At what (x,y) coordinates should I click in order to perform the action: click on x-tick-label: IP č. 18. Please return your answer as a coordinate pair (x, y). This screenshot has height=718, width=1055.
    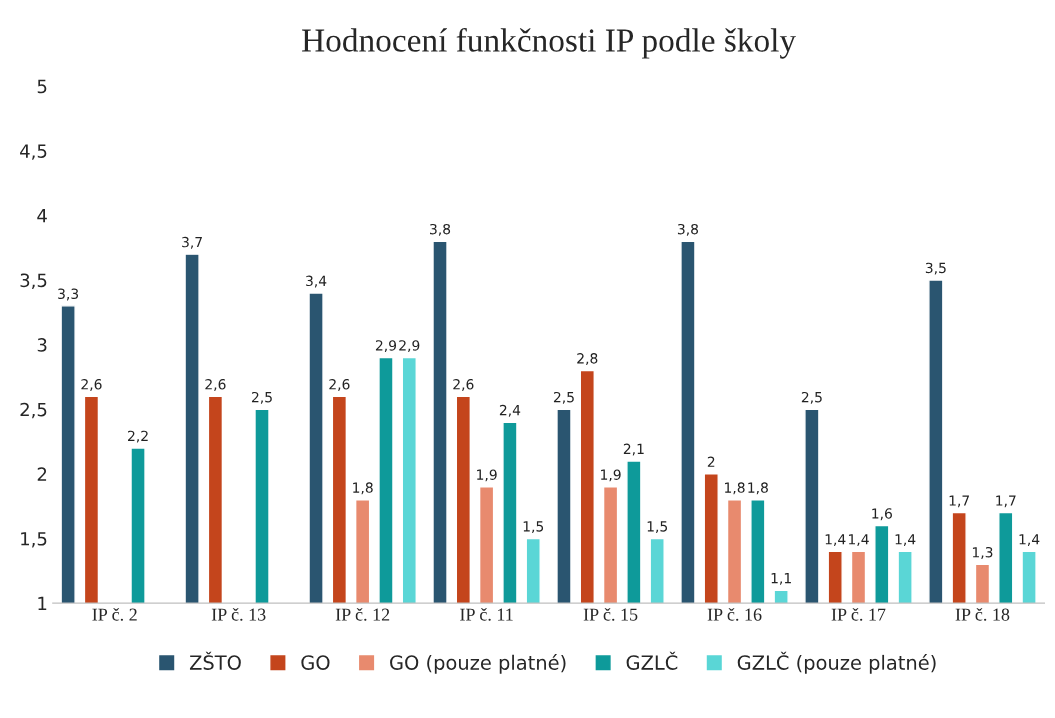
    Looking at the image, I should click on (982, 614).